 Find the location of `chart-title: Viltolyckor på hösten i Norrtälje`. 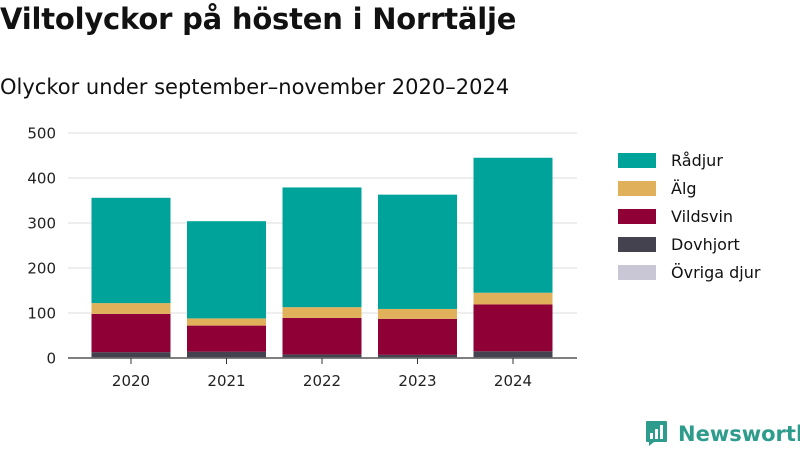

chart-title: Viltolyckor på hösten i Norrtälje is located at coordinates (258, 19).